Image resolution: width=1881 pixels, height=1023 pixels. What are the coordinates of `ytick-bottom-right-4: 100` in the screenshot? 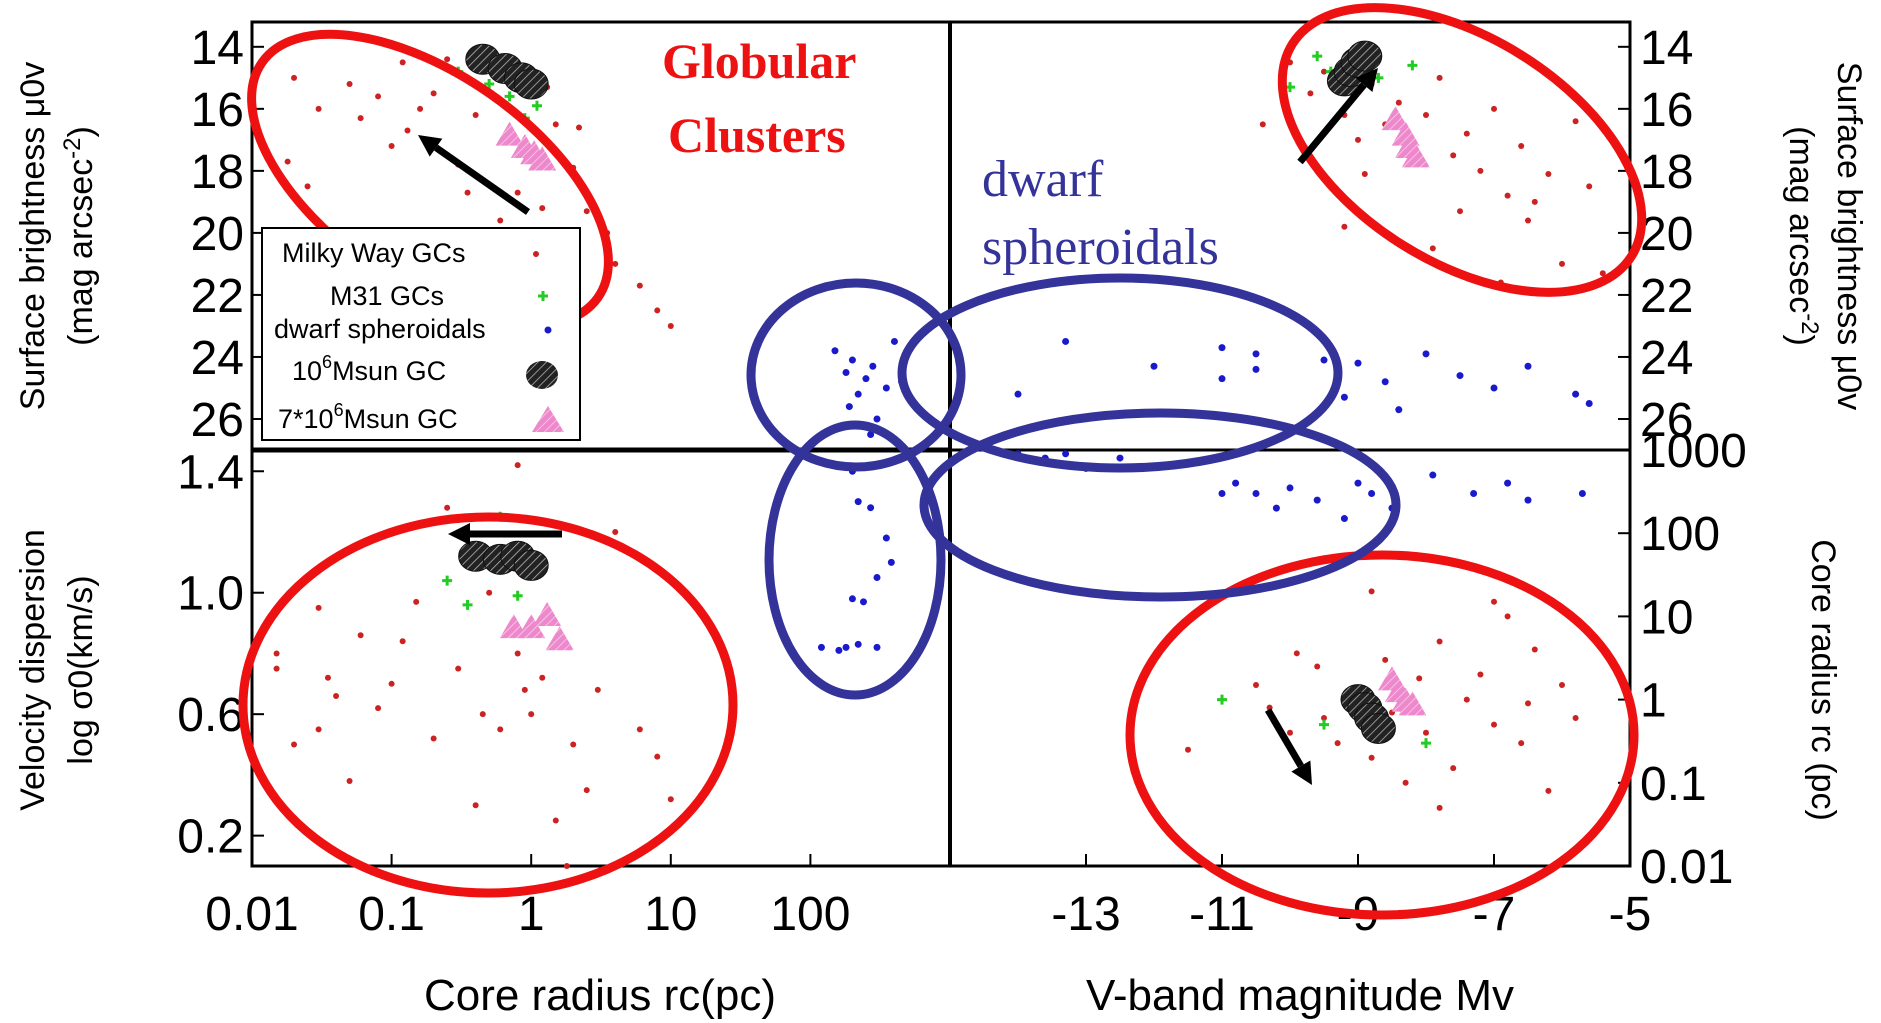 It's located at (1680, 534).